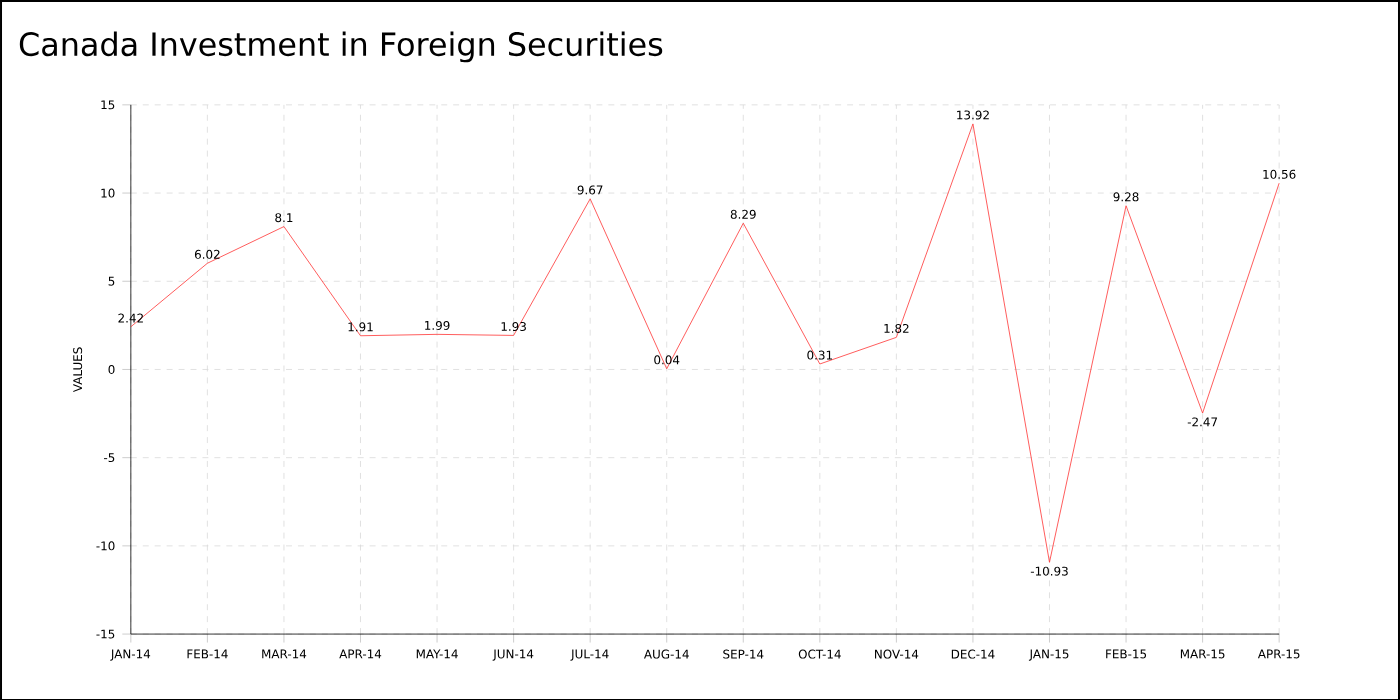  What do you see at coordinates (341, 46) in the screenshot?
I see `chart-title: Canada Investment in Foreign Securities` at bounding box center [341, 46].